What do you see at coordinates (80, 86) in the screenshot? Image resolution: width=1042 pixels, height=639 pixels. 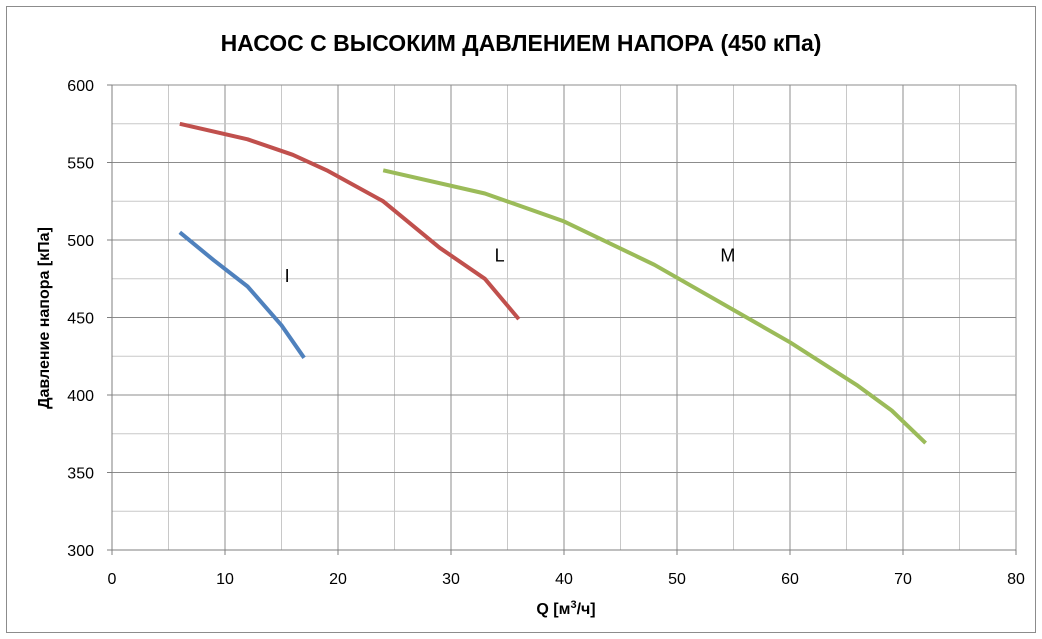 I see `y-tick-label: 600` at bounding box center [80, 86].